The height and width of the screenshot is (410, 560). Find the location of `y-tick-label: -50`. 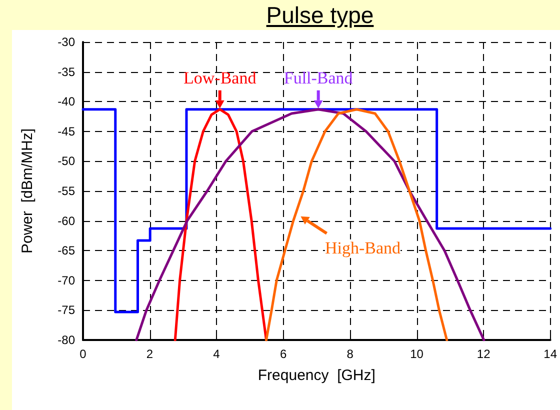

y-tick-label: -50 is located at coordinates (67, 161).